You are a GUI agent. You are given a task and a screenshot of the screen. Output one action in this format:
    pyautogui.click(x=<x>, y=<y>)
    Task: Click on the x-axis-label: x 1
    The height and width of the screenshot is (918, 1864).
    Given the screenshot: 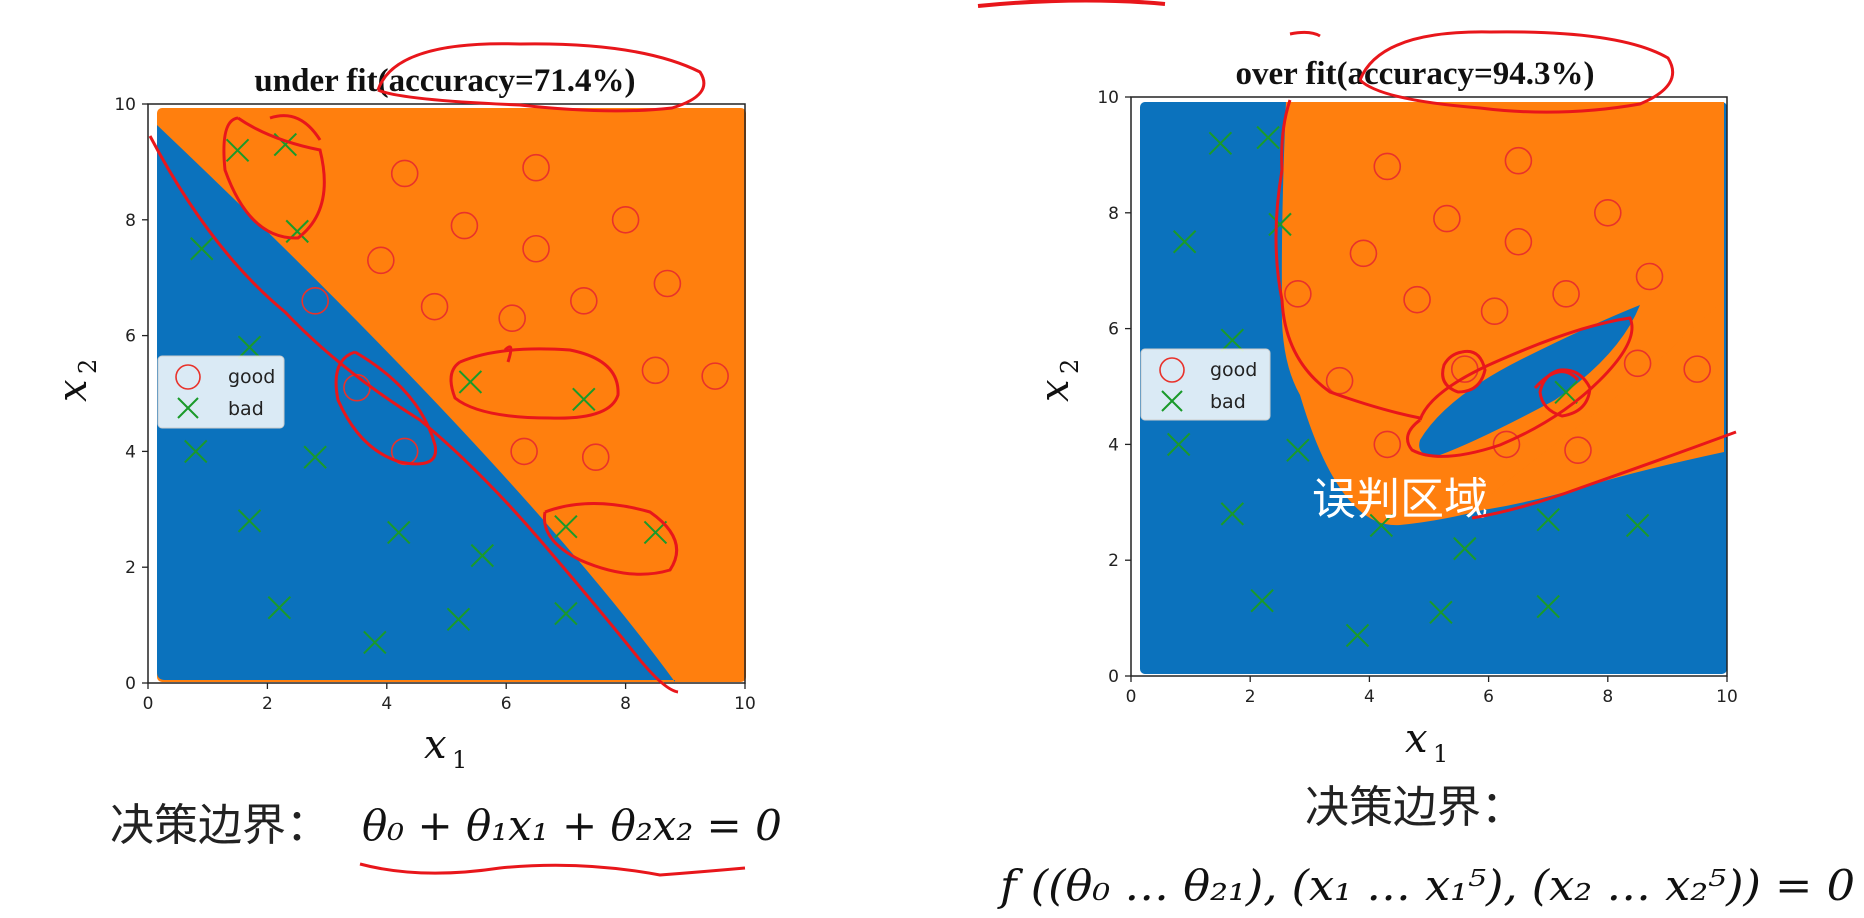 What is the action you would take?
    pyautogui.click(x=445, y=748)
    